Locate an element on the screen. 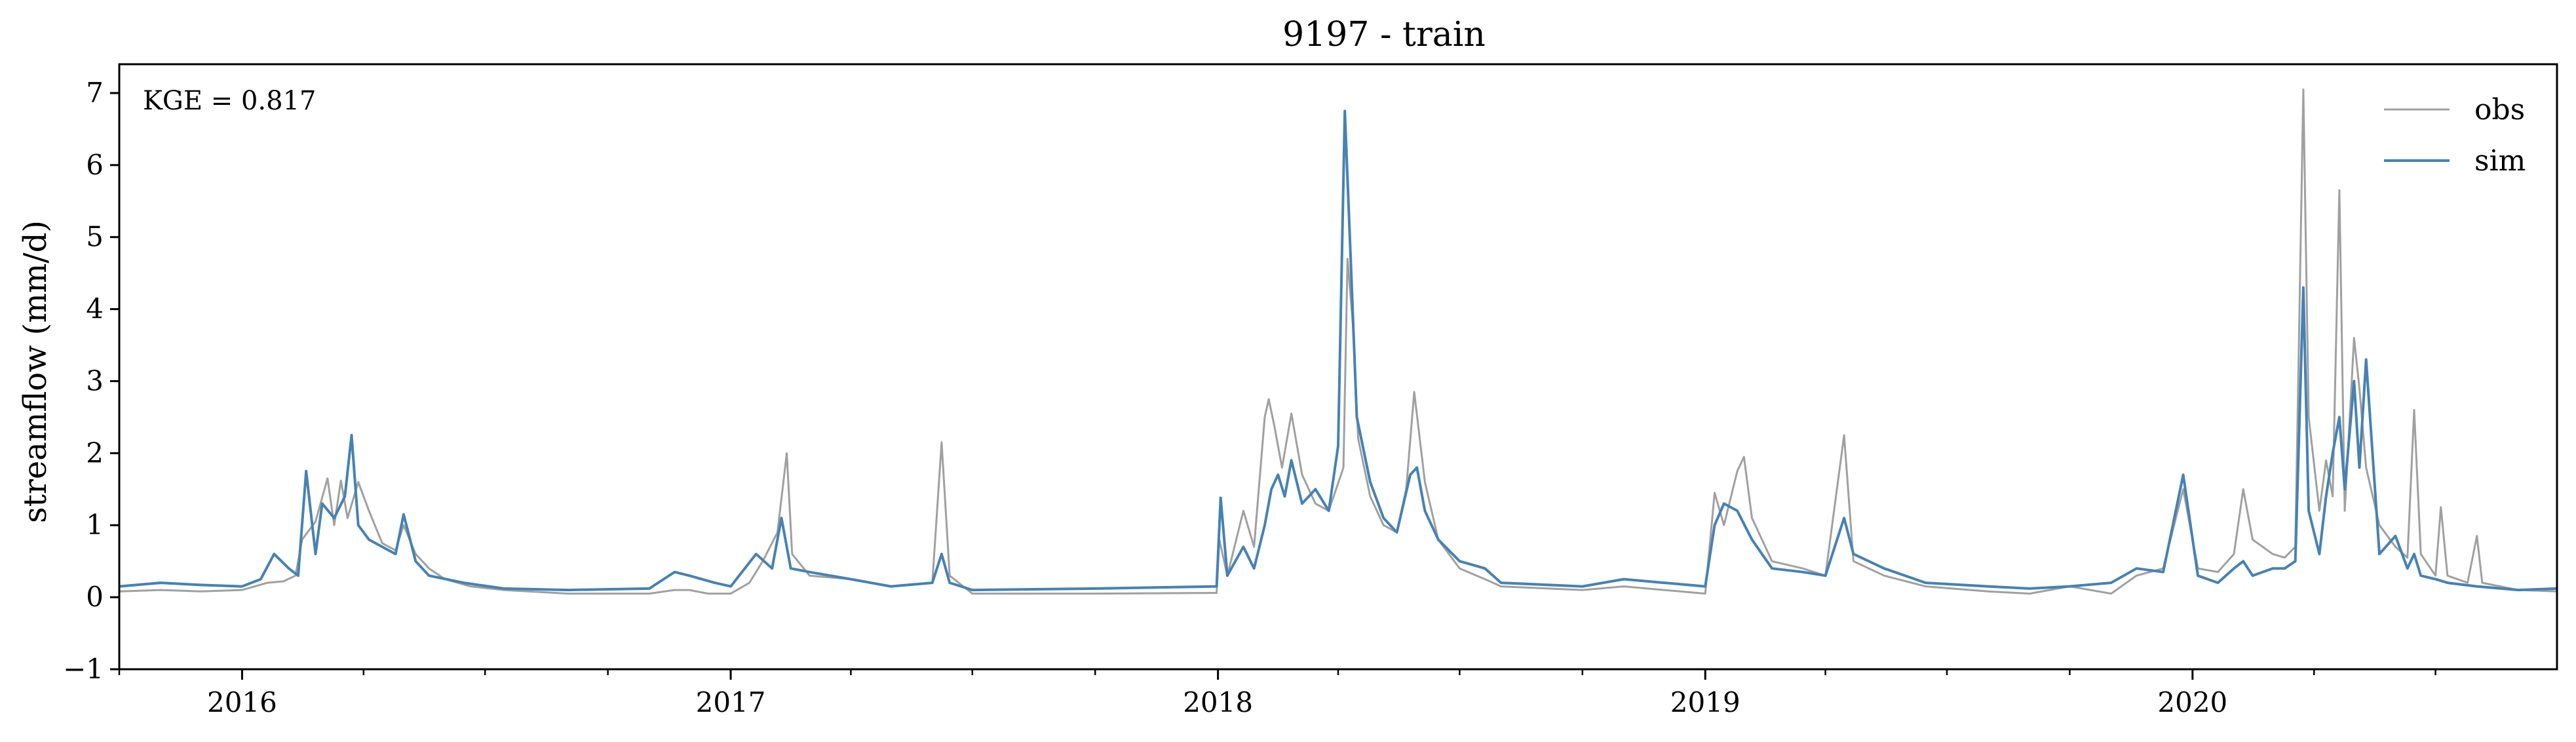 The image size is (2576, 742). y-tick-label: 6 is located at coordinates (95, 165).